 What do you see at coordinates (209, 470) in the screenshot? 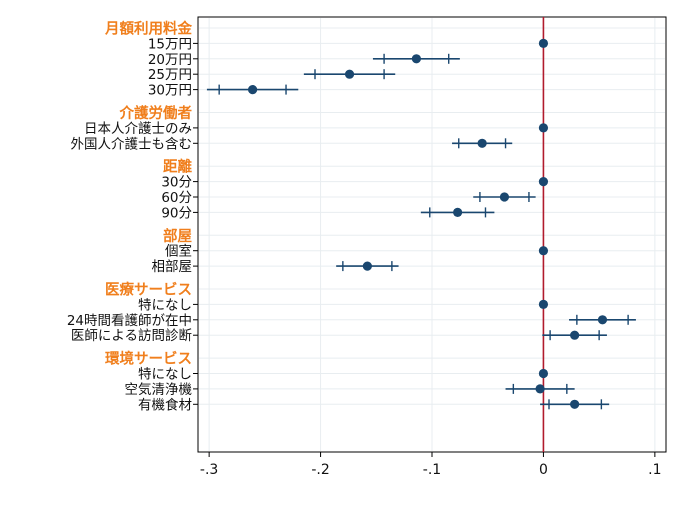
I see `x-tick-label: -.3` at bounding box center [209, 470].